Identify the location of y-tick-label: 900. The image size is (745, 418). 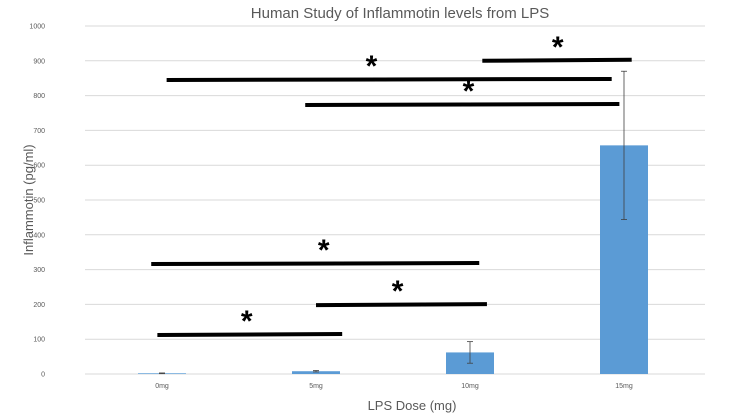
(39, 61).